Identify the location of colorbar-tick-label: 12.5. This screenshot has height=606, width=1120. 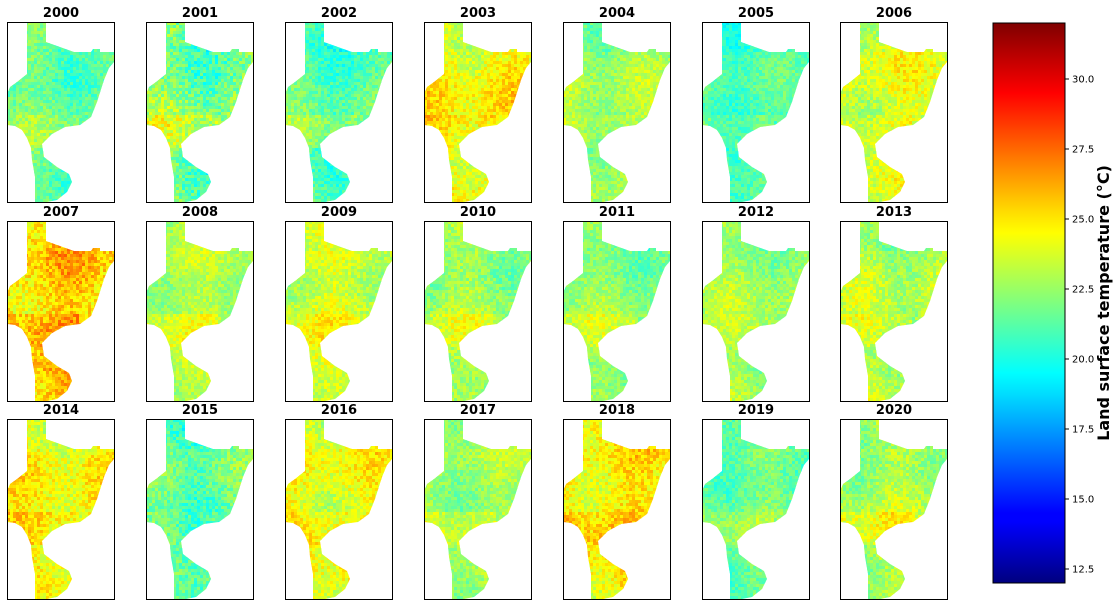
(1083, 570).